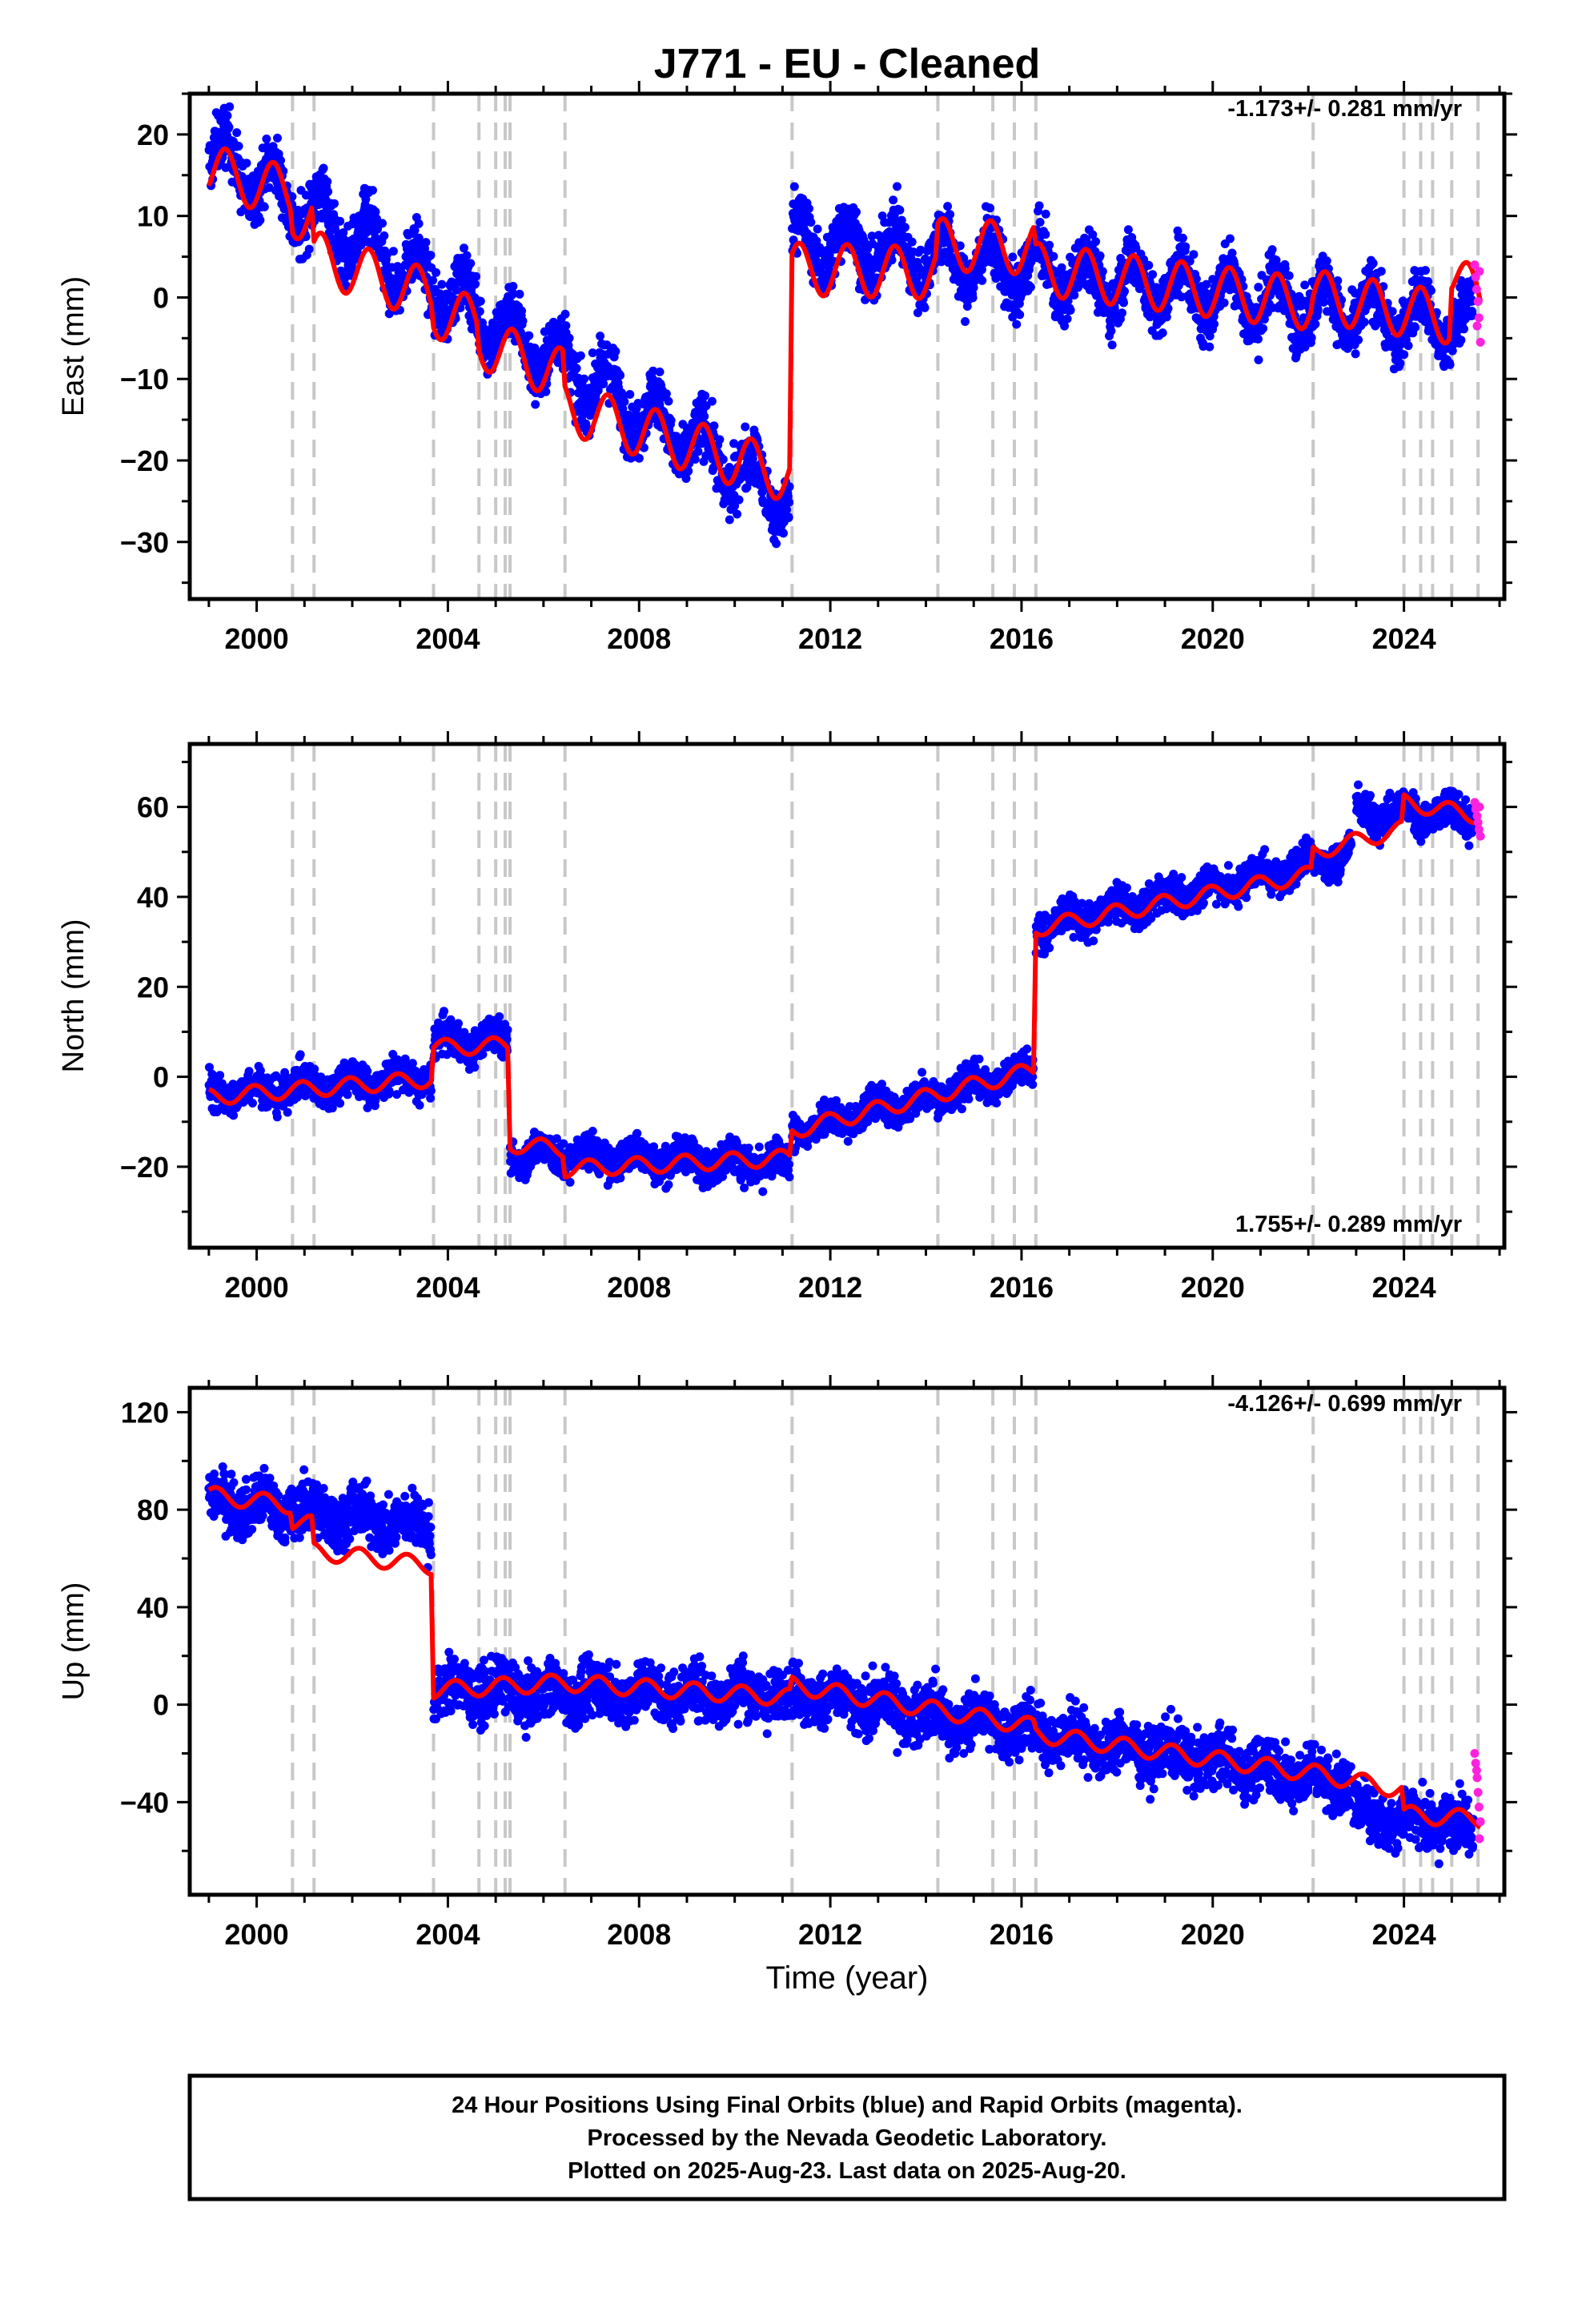  What do you see at coordinates (639, 638) in the screenshot?
I see `x-tick-label: 2008` at bounding box center [639, 638].